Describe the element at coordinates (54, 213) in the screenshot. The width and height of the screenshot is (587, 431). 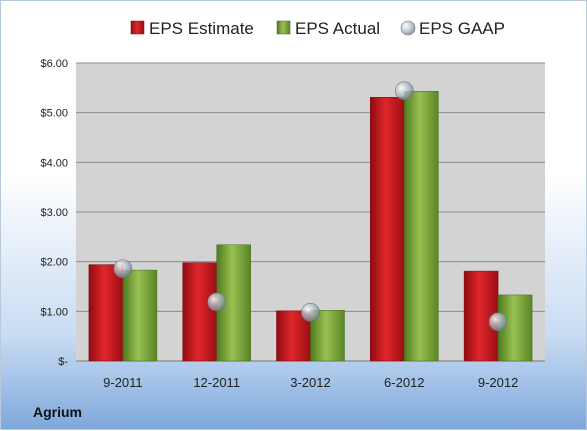
I see `y-tick-label: $3.00` at that location.